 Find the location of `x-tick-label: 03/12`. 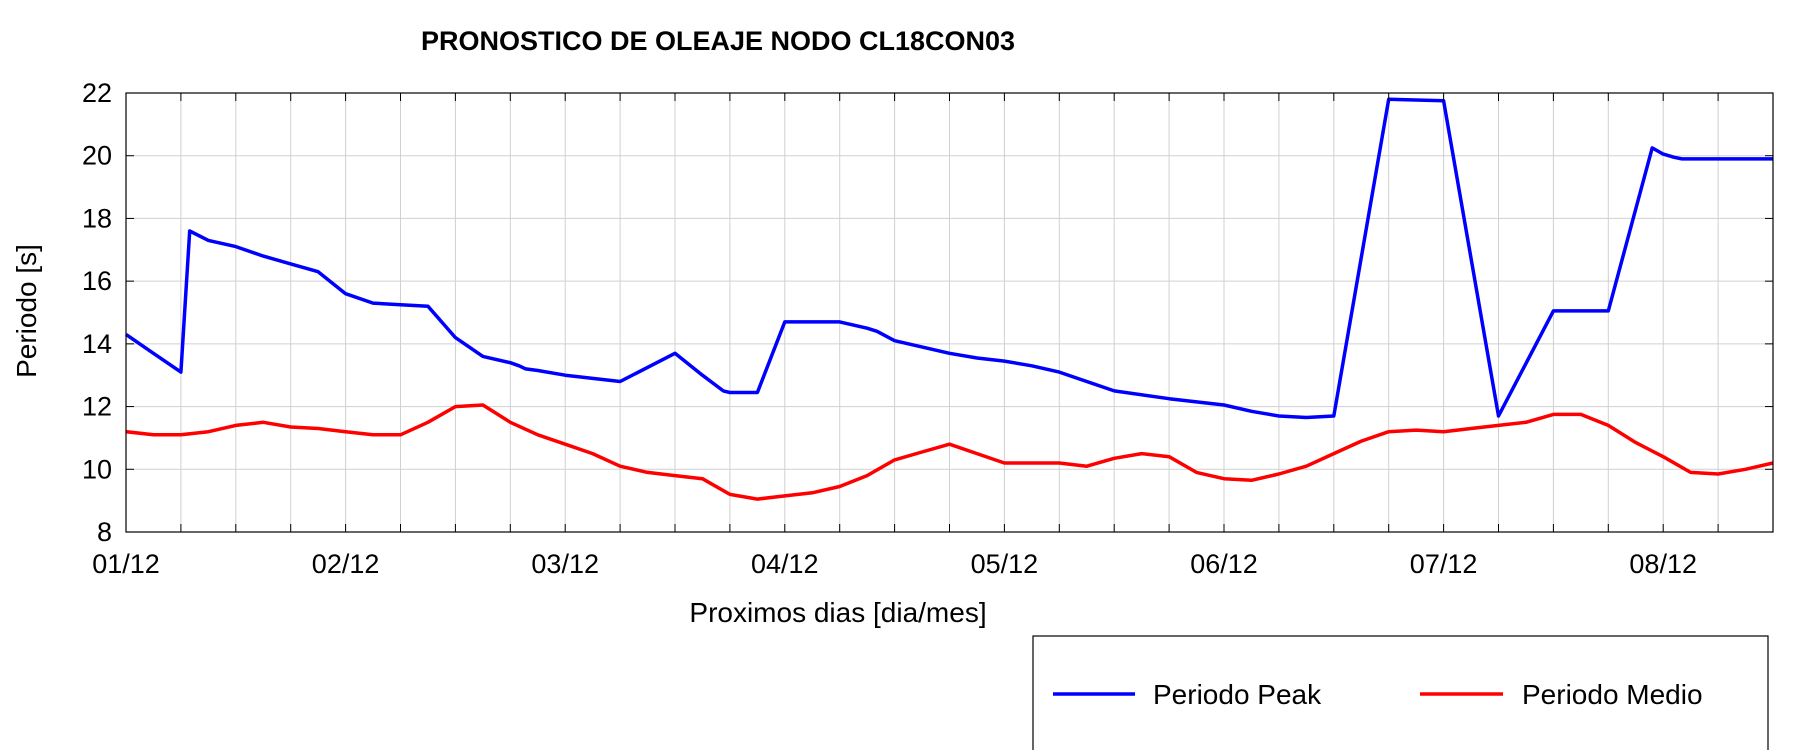

x-tick-label: 03/12 is located at coordinates (565, 564).